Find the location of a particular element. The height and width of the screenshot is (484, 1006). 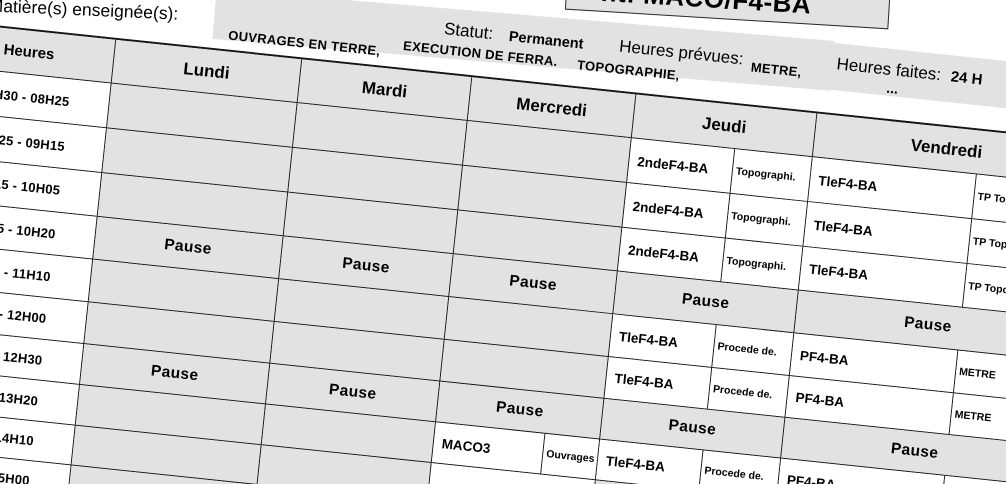

subject-cell: Ouvrages e. is located at coordinates (571, 457).